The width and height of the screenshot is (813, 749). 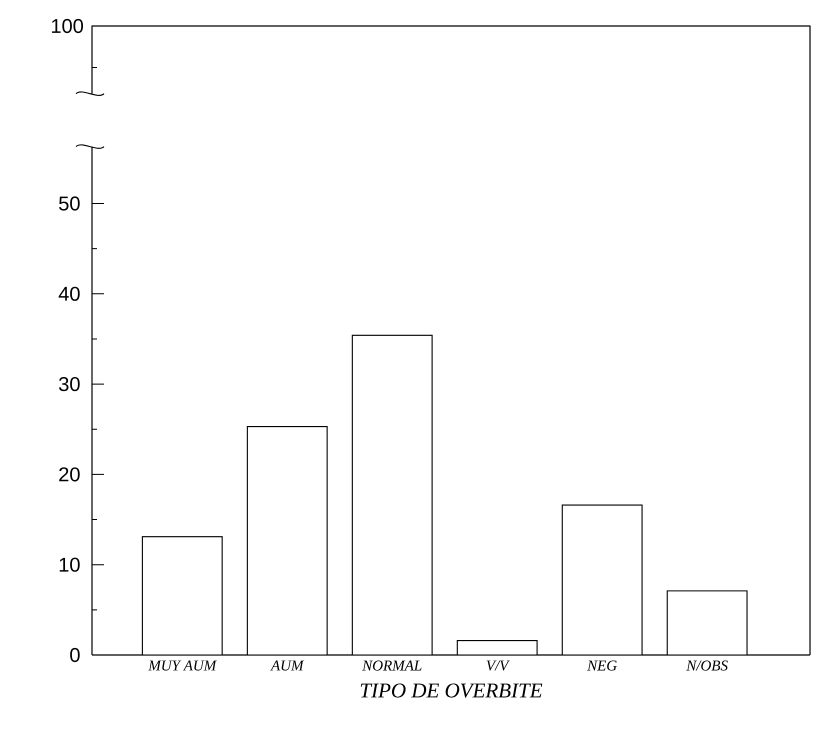 What do you see at coordinates (392, 665) in the screenshot?
I see `x-tick-label: NORMAL` at bounding box center [392, 665].